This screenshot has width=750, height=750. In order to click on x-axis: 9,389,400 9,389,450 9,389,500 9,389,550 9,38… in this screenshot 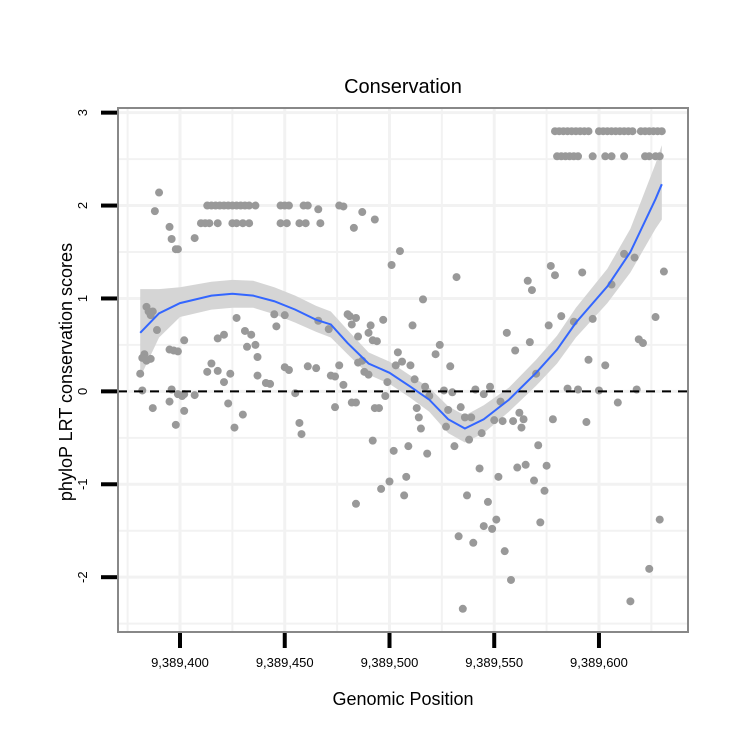, I will do `click(389, 651)`.